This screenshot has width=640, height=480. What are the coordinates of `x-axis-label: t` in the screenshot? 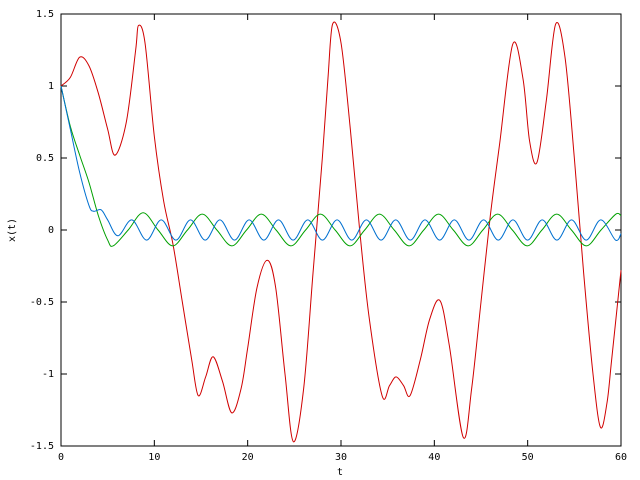 It's located at (340, 472).